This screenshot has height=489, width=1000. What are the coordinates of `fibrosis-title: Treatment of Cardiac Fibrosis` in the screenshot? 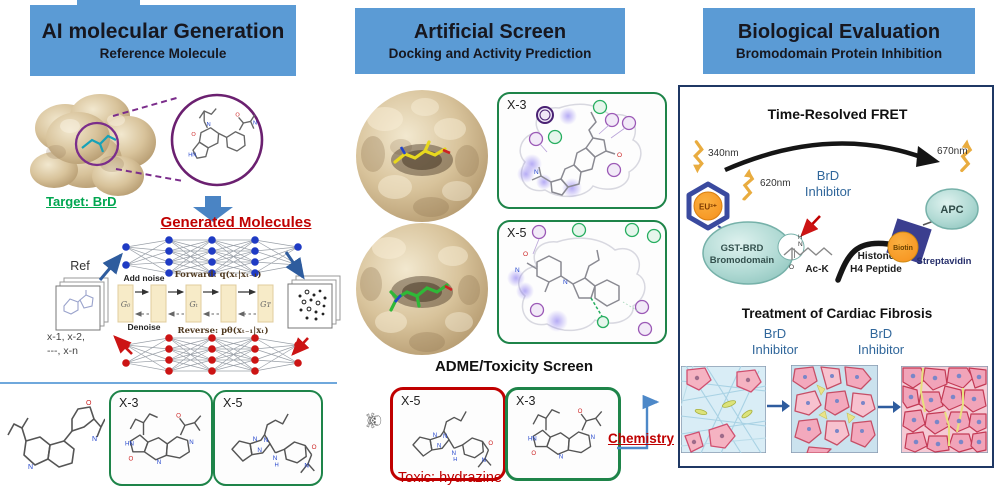 It's located at (837, 313).